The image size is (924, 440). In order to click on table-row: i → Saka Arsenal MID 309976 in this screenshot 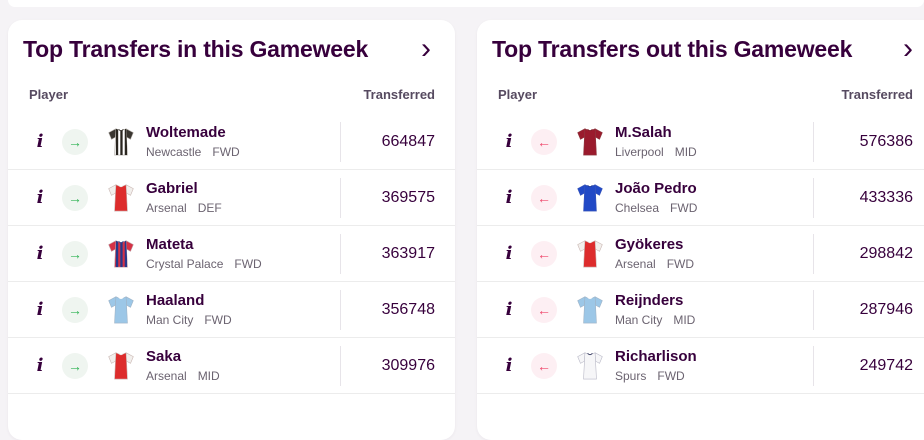, I will do `click(231, 366)`.